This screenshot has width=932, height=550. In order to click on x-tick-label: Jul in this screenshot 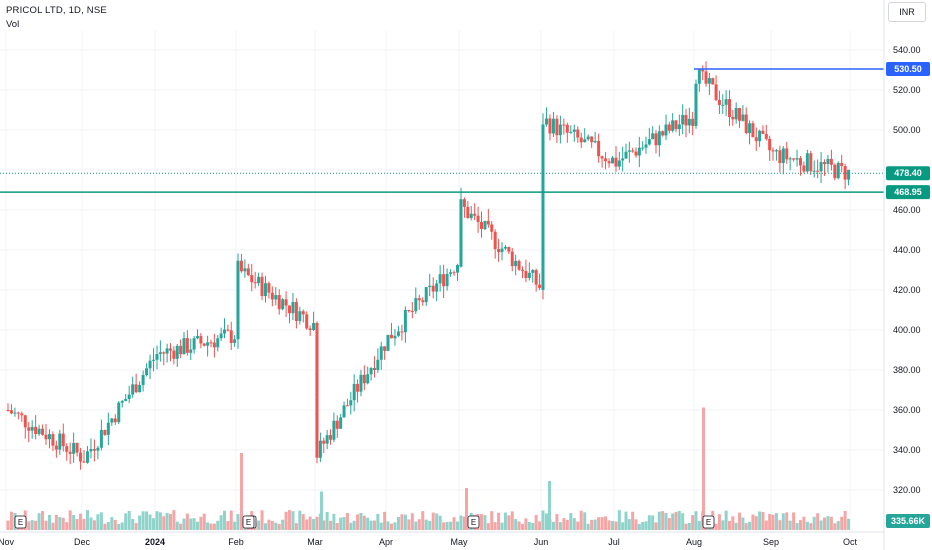, I will do `click(614, 542)`.